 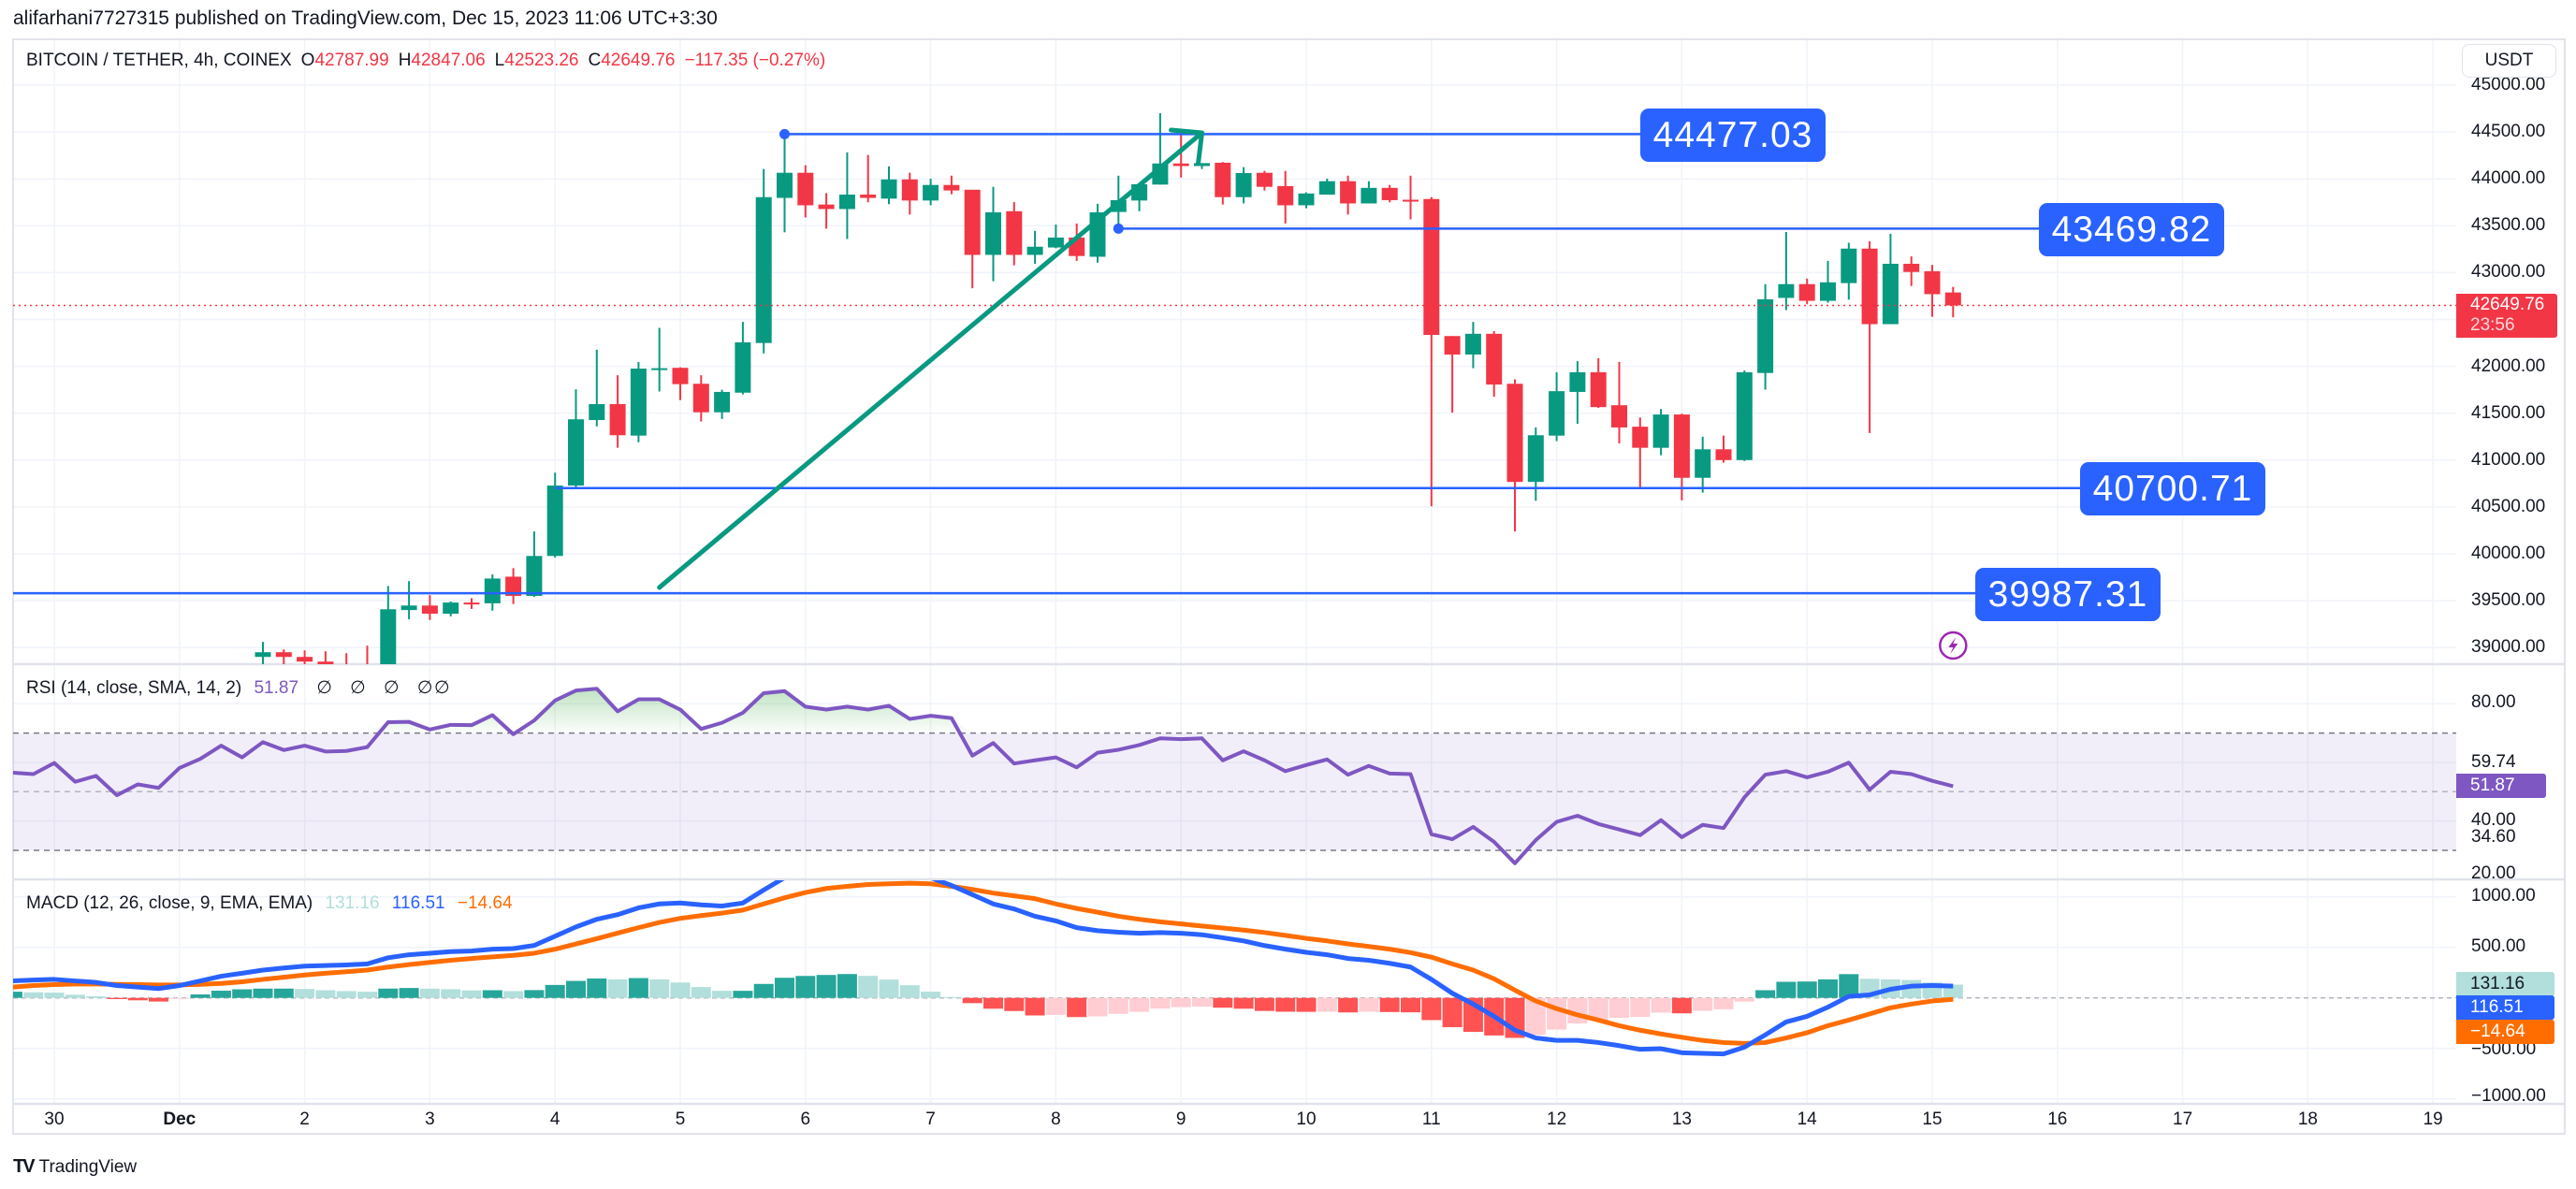 I want to click on lightning-icon-ring, so click(x=1953, y=645).